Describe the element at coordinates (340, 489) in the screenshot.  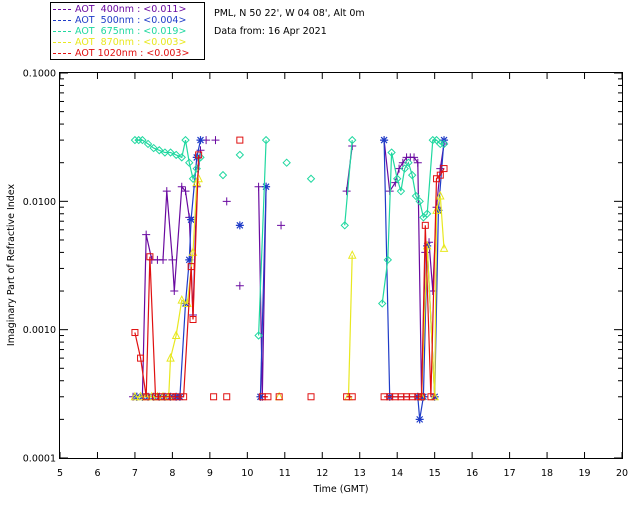
I see `x-axis-title: Time (GMT)` at that location.